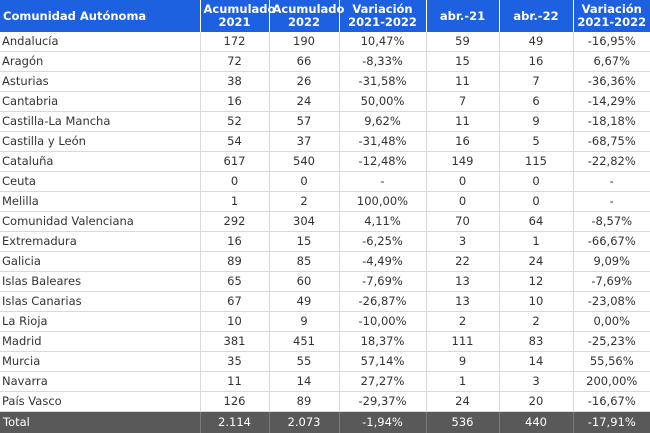 This screenshot has width=650, height=433. What do you see at coordinates (611, 122) in the screenshot?
I see `cell-variacion-abril: -18,18%` at bounding box center [611, 122].